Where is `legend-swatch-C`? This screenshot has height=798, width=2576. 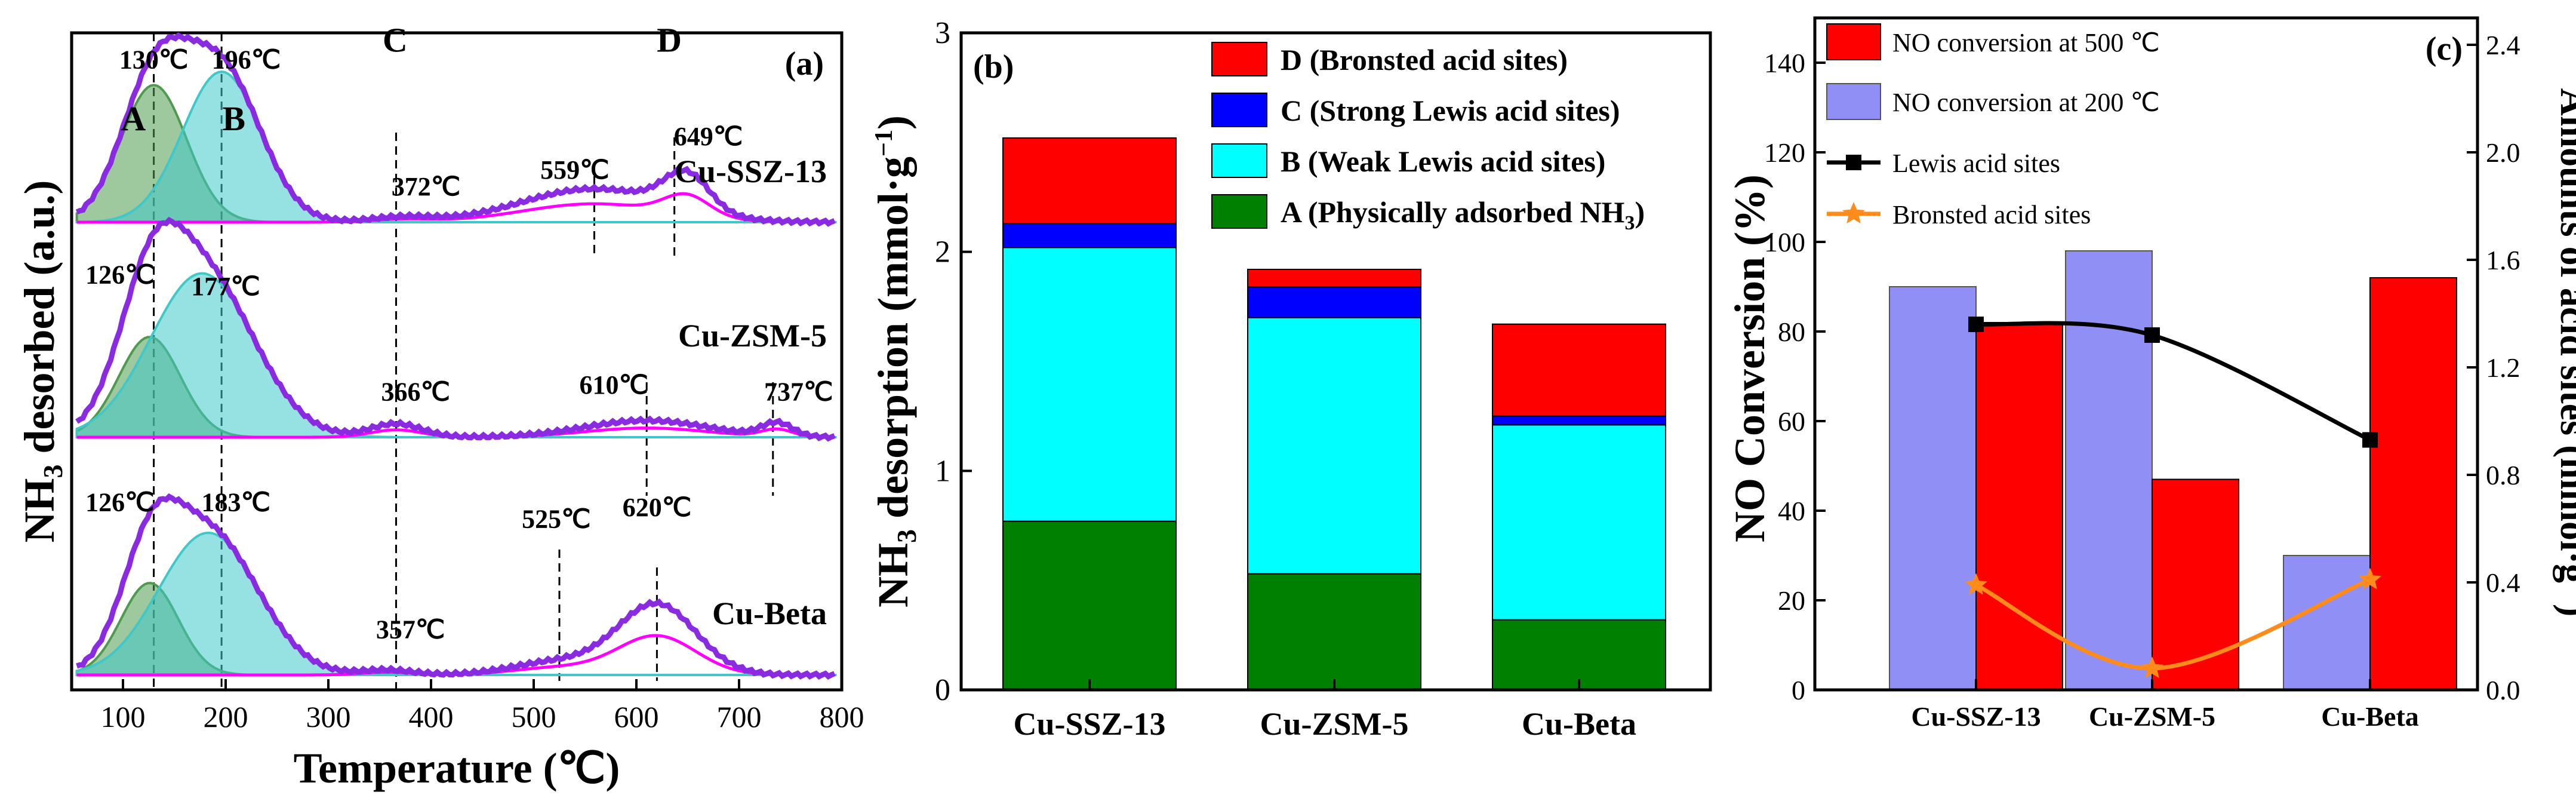
legend-swatch-C is located at coordinates (1239, 110).